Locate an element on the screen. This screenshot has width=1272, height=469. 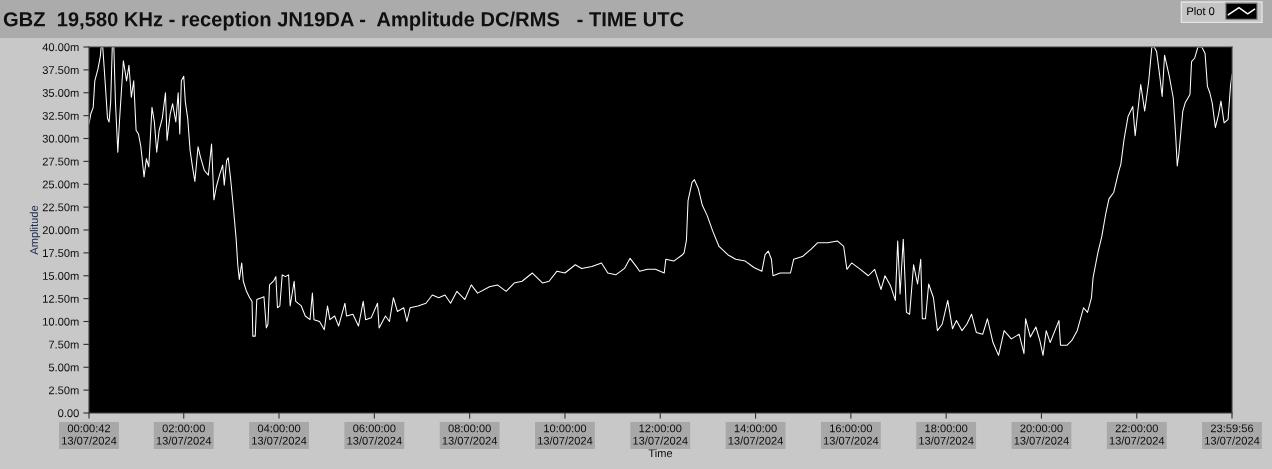
y-tick-label: 2.50m is located at coordinates (63, 390).